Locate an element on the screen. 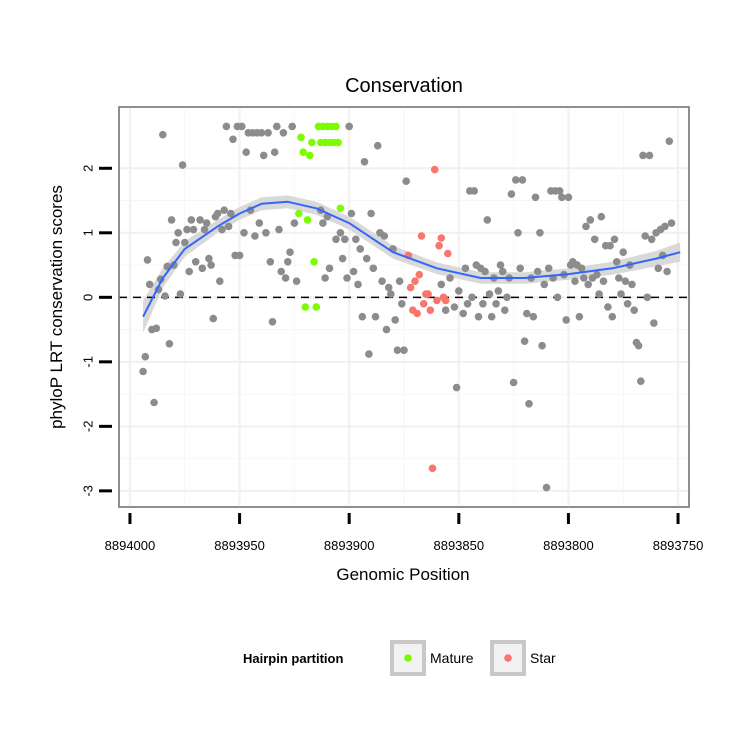 This screenshot has height=750, width=750. x-tick-label: 8893900 is located at coordinates (349, 545).